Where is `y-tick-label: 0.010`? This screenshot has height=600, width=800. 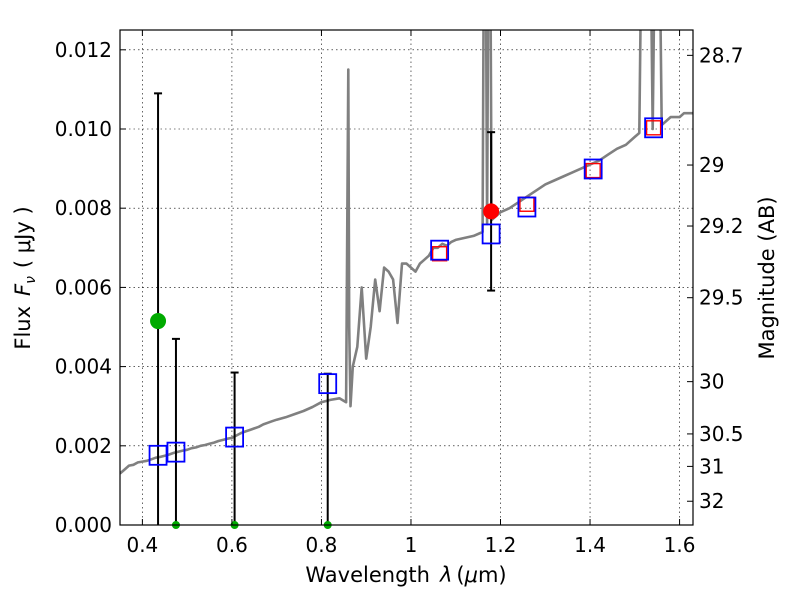 y-tick-label: 0.010 is located at coordinates (83, 129).